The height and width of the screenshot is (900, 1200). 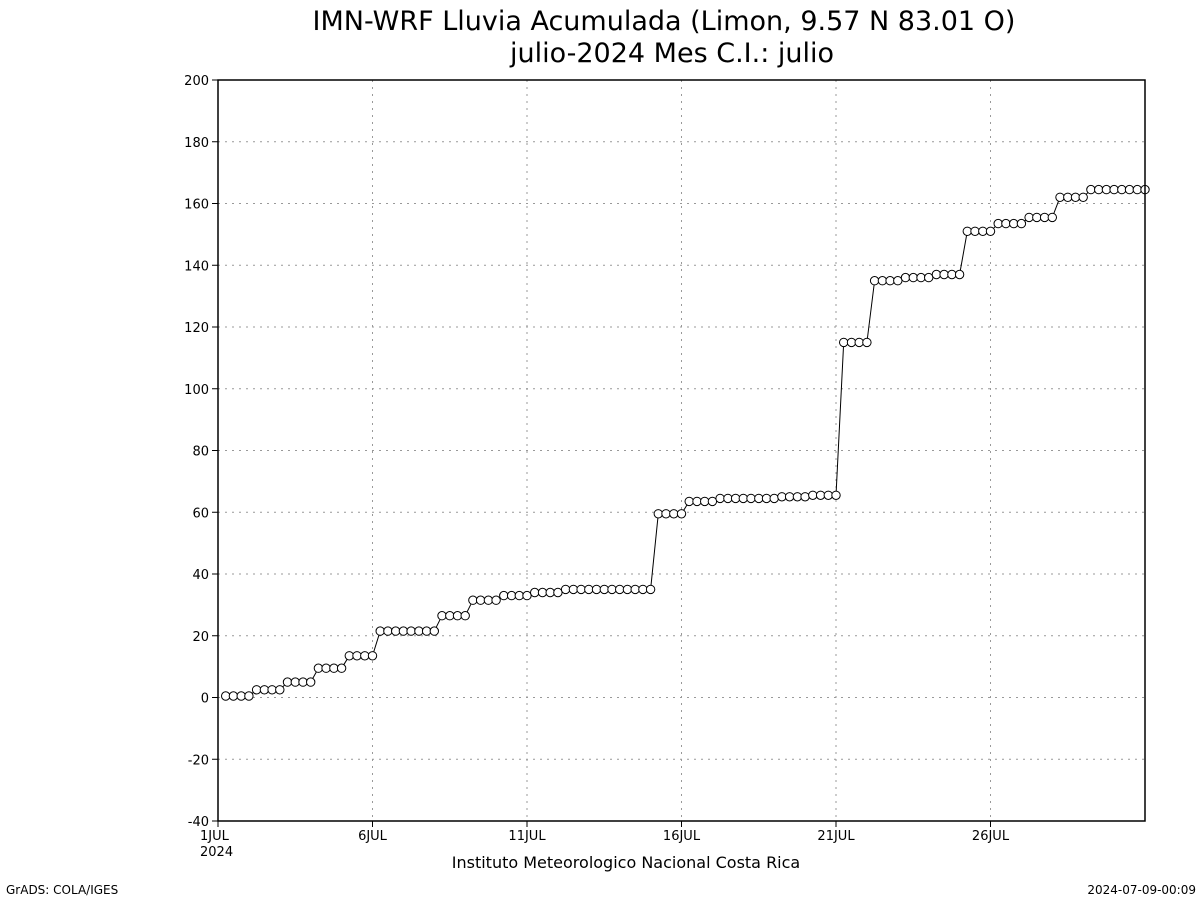 I want to click on y-tick-label: 0, so click(x=205, y=699).